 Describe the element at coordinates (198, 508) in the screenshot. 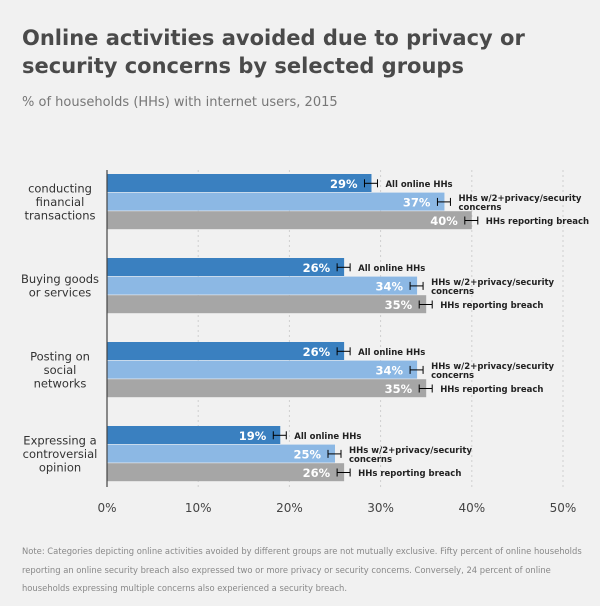

I see `x-tick-label: 10%` at that location.